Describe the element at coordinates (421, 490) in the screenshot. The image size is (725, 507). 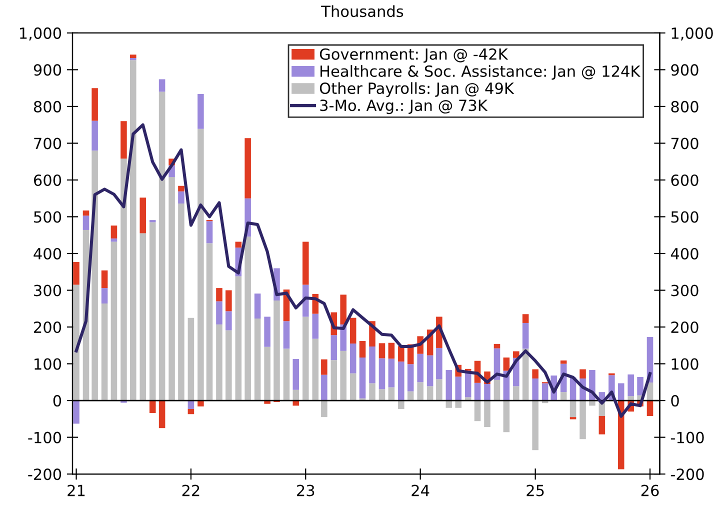
I see `x-tick-label: 24` at that location.